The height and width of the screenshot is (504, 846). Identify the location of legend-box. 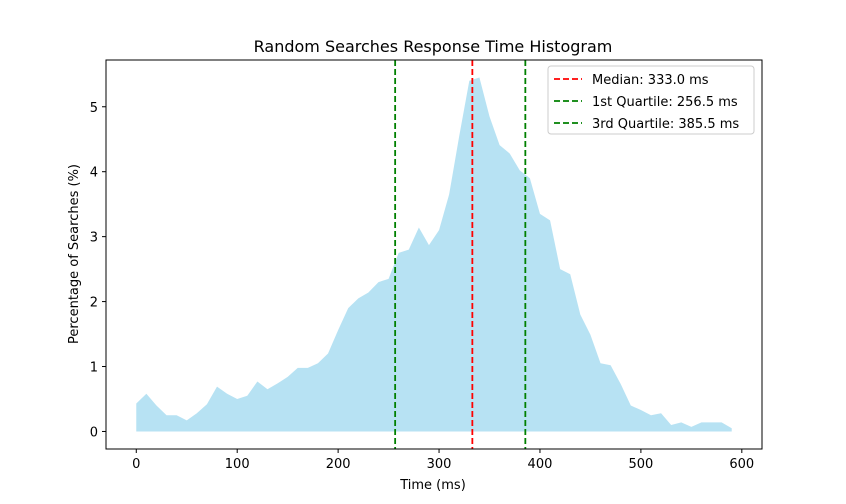
(651, 100).